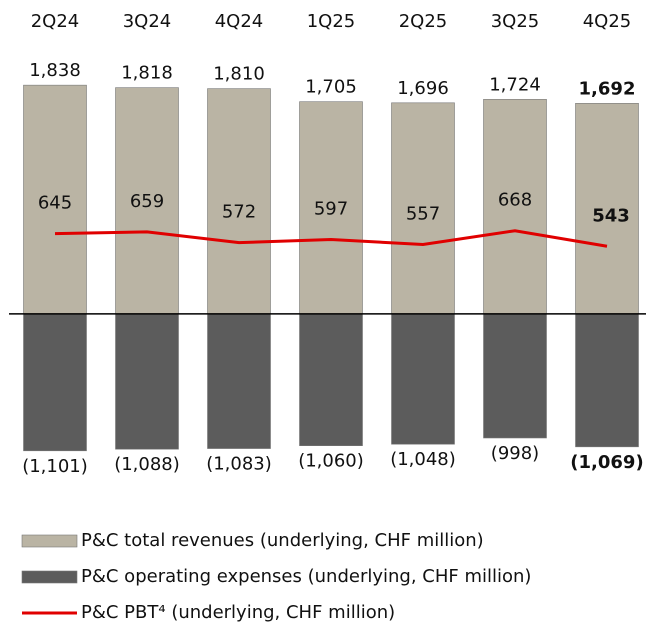 Image resolution: width=646 pixels, height=628 pixels. What do you see at coordinates (55, 21) in the screenshot?
I see `x-tick-label: 2Q24` at bounding box center [55, 21].